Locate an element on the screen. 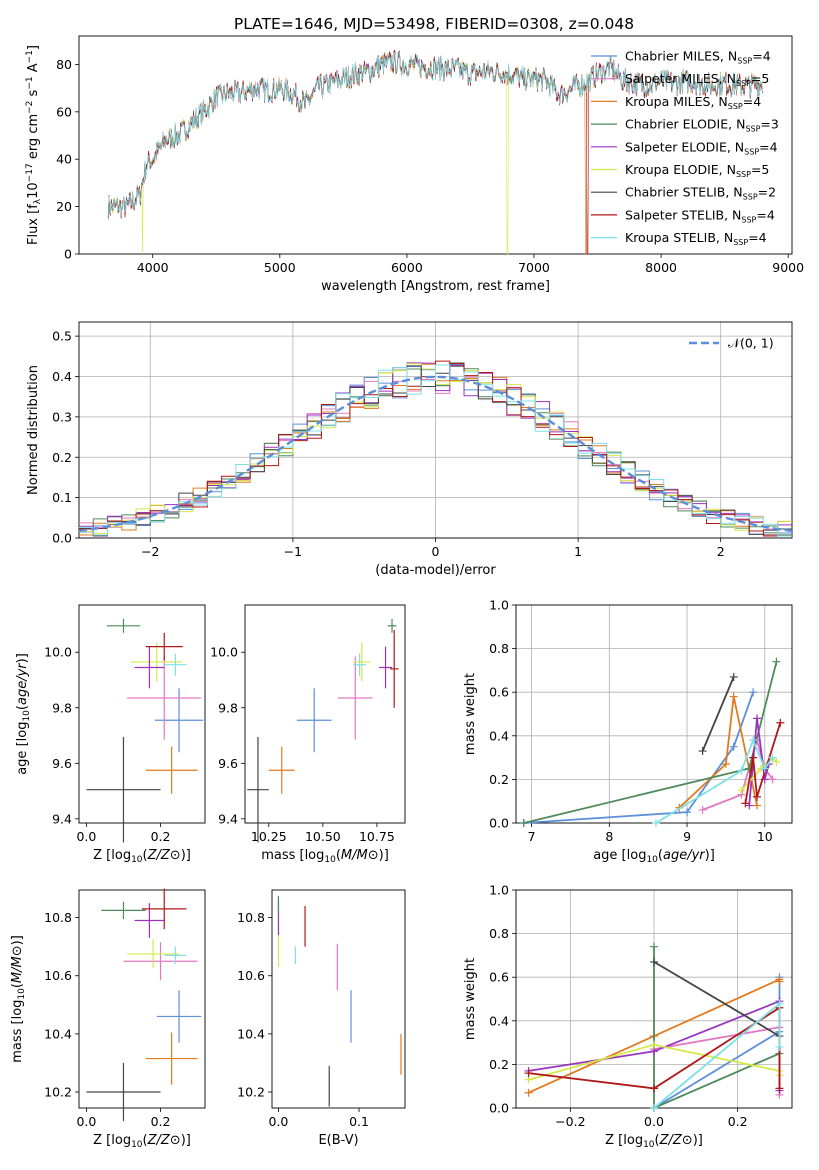  y-axis-label: Flux [fλ10−17 erg cm−2 s−1 A−1] is located at coordinates (34, 145).